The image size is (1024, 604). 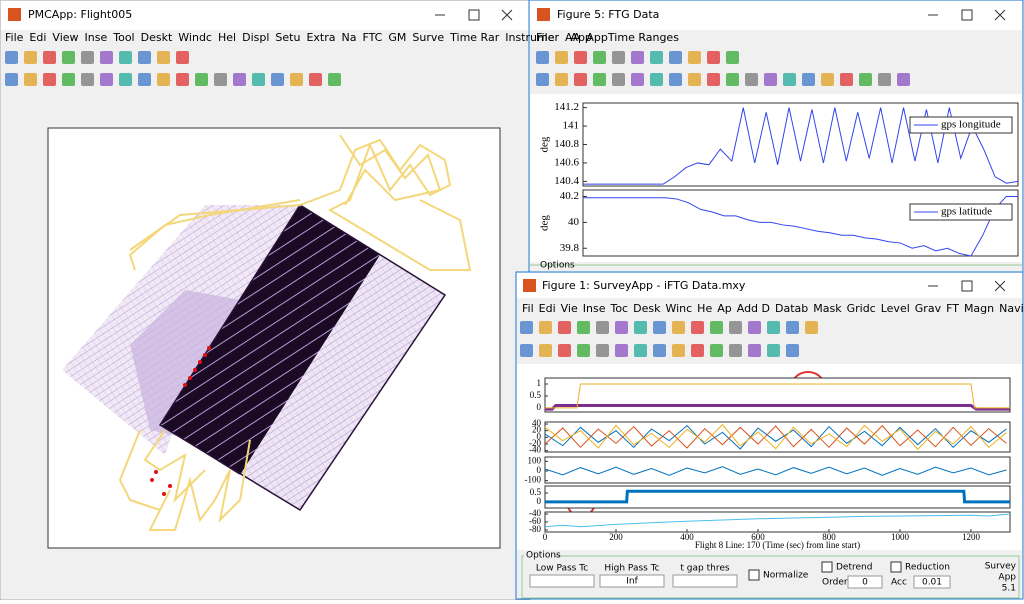 What do you see at coordinates (528, 308) in the screenshot?
I see `menu-item: Fil` at bounding box center [528, 308].